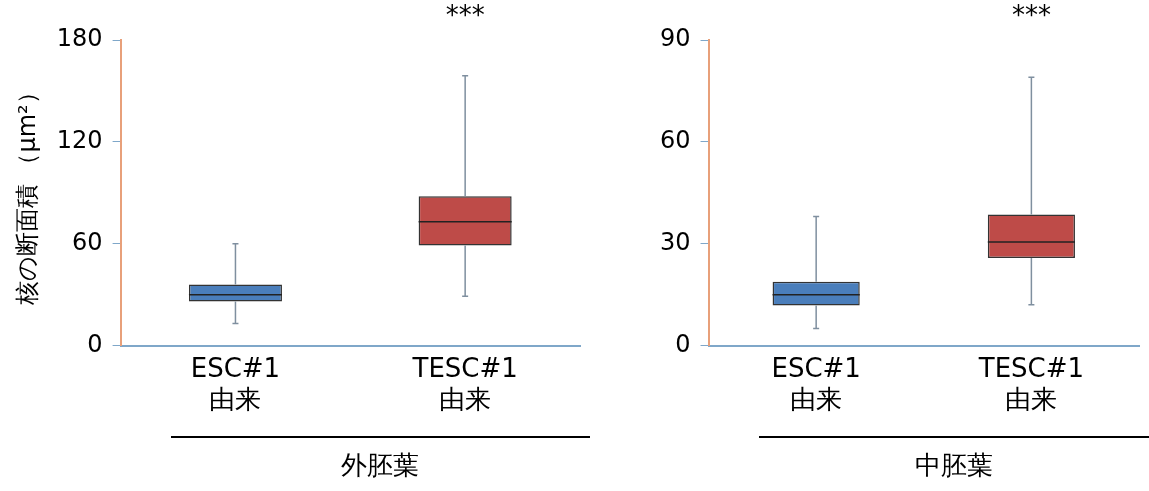  I want to click on x-axis-title: 中胚葉, so click(953, 465).